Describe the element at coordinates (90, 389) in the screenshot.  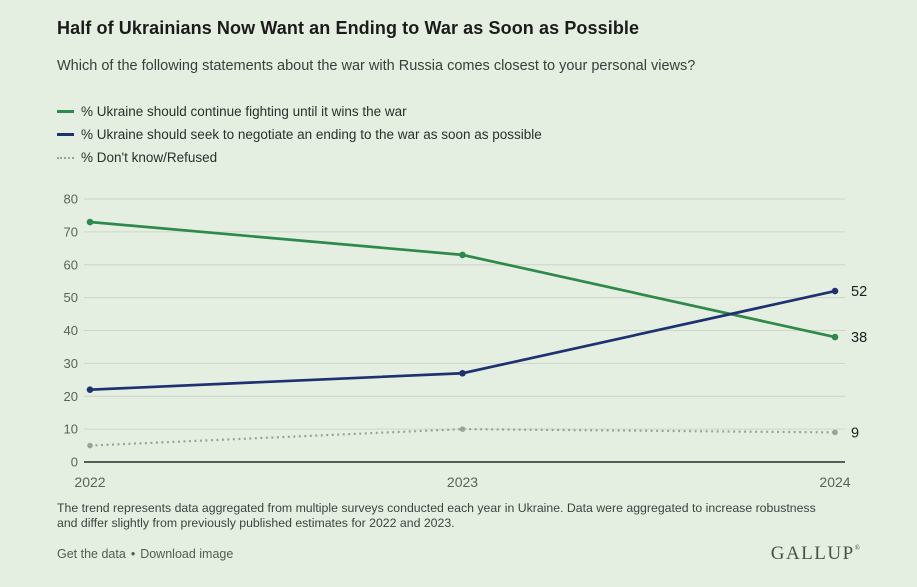
I see `data-point-negotiate-ending-2022` at that location.